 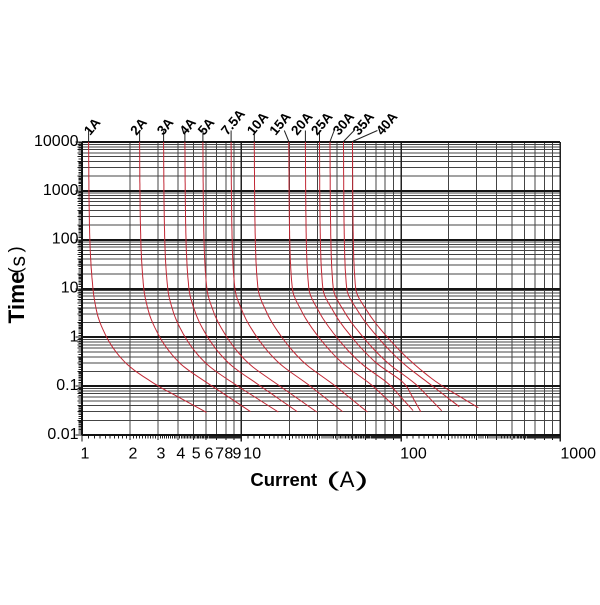 I want to click on svg-text: 4, so click(x=180, y=454).